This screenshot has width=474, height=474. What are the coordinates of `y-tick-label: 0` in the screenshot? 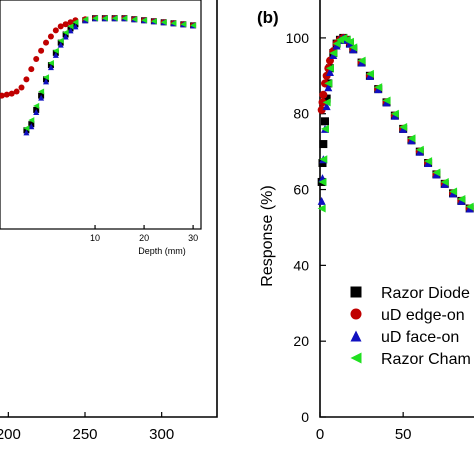 It's located at (305, 417).